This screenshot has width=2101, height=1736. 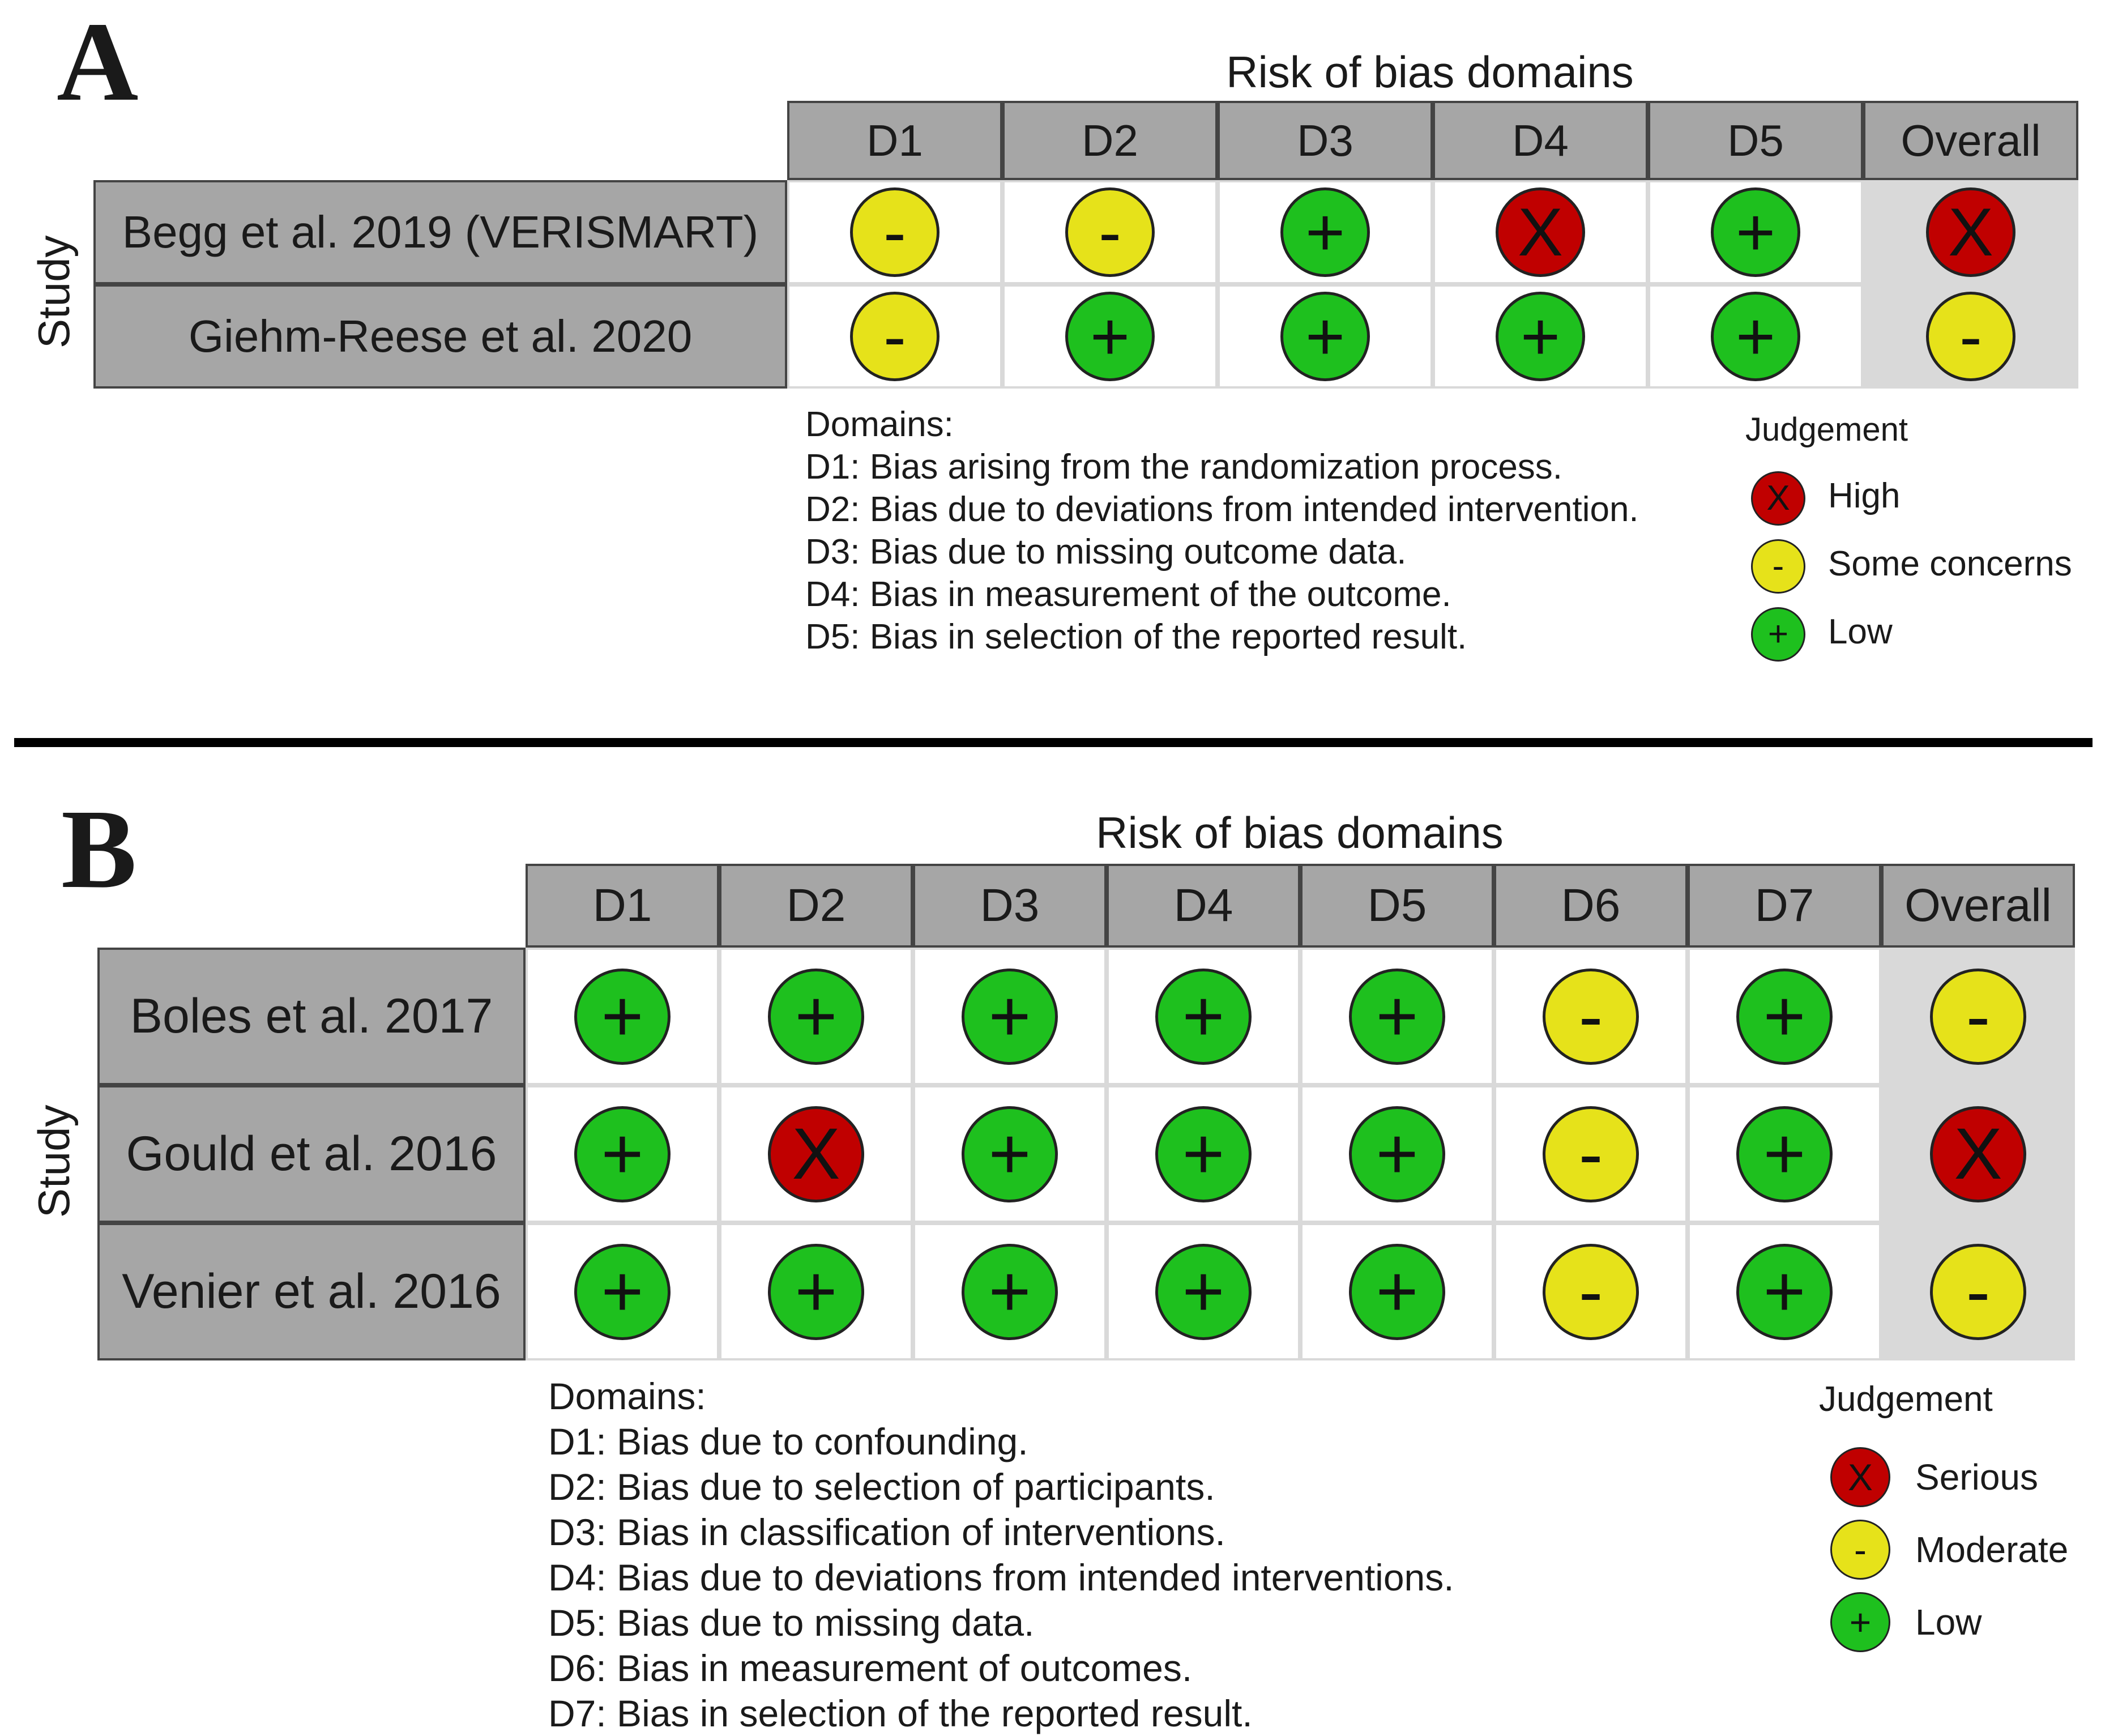 I want to click on panel-divider, so click(x=1053, y=742).